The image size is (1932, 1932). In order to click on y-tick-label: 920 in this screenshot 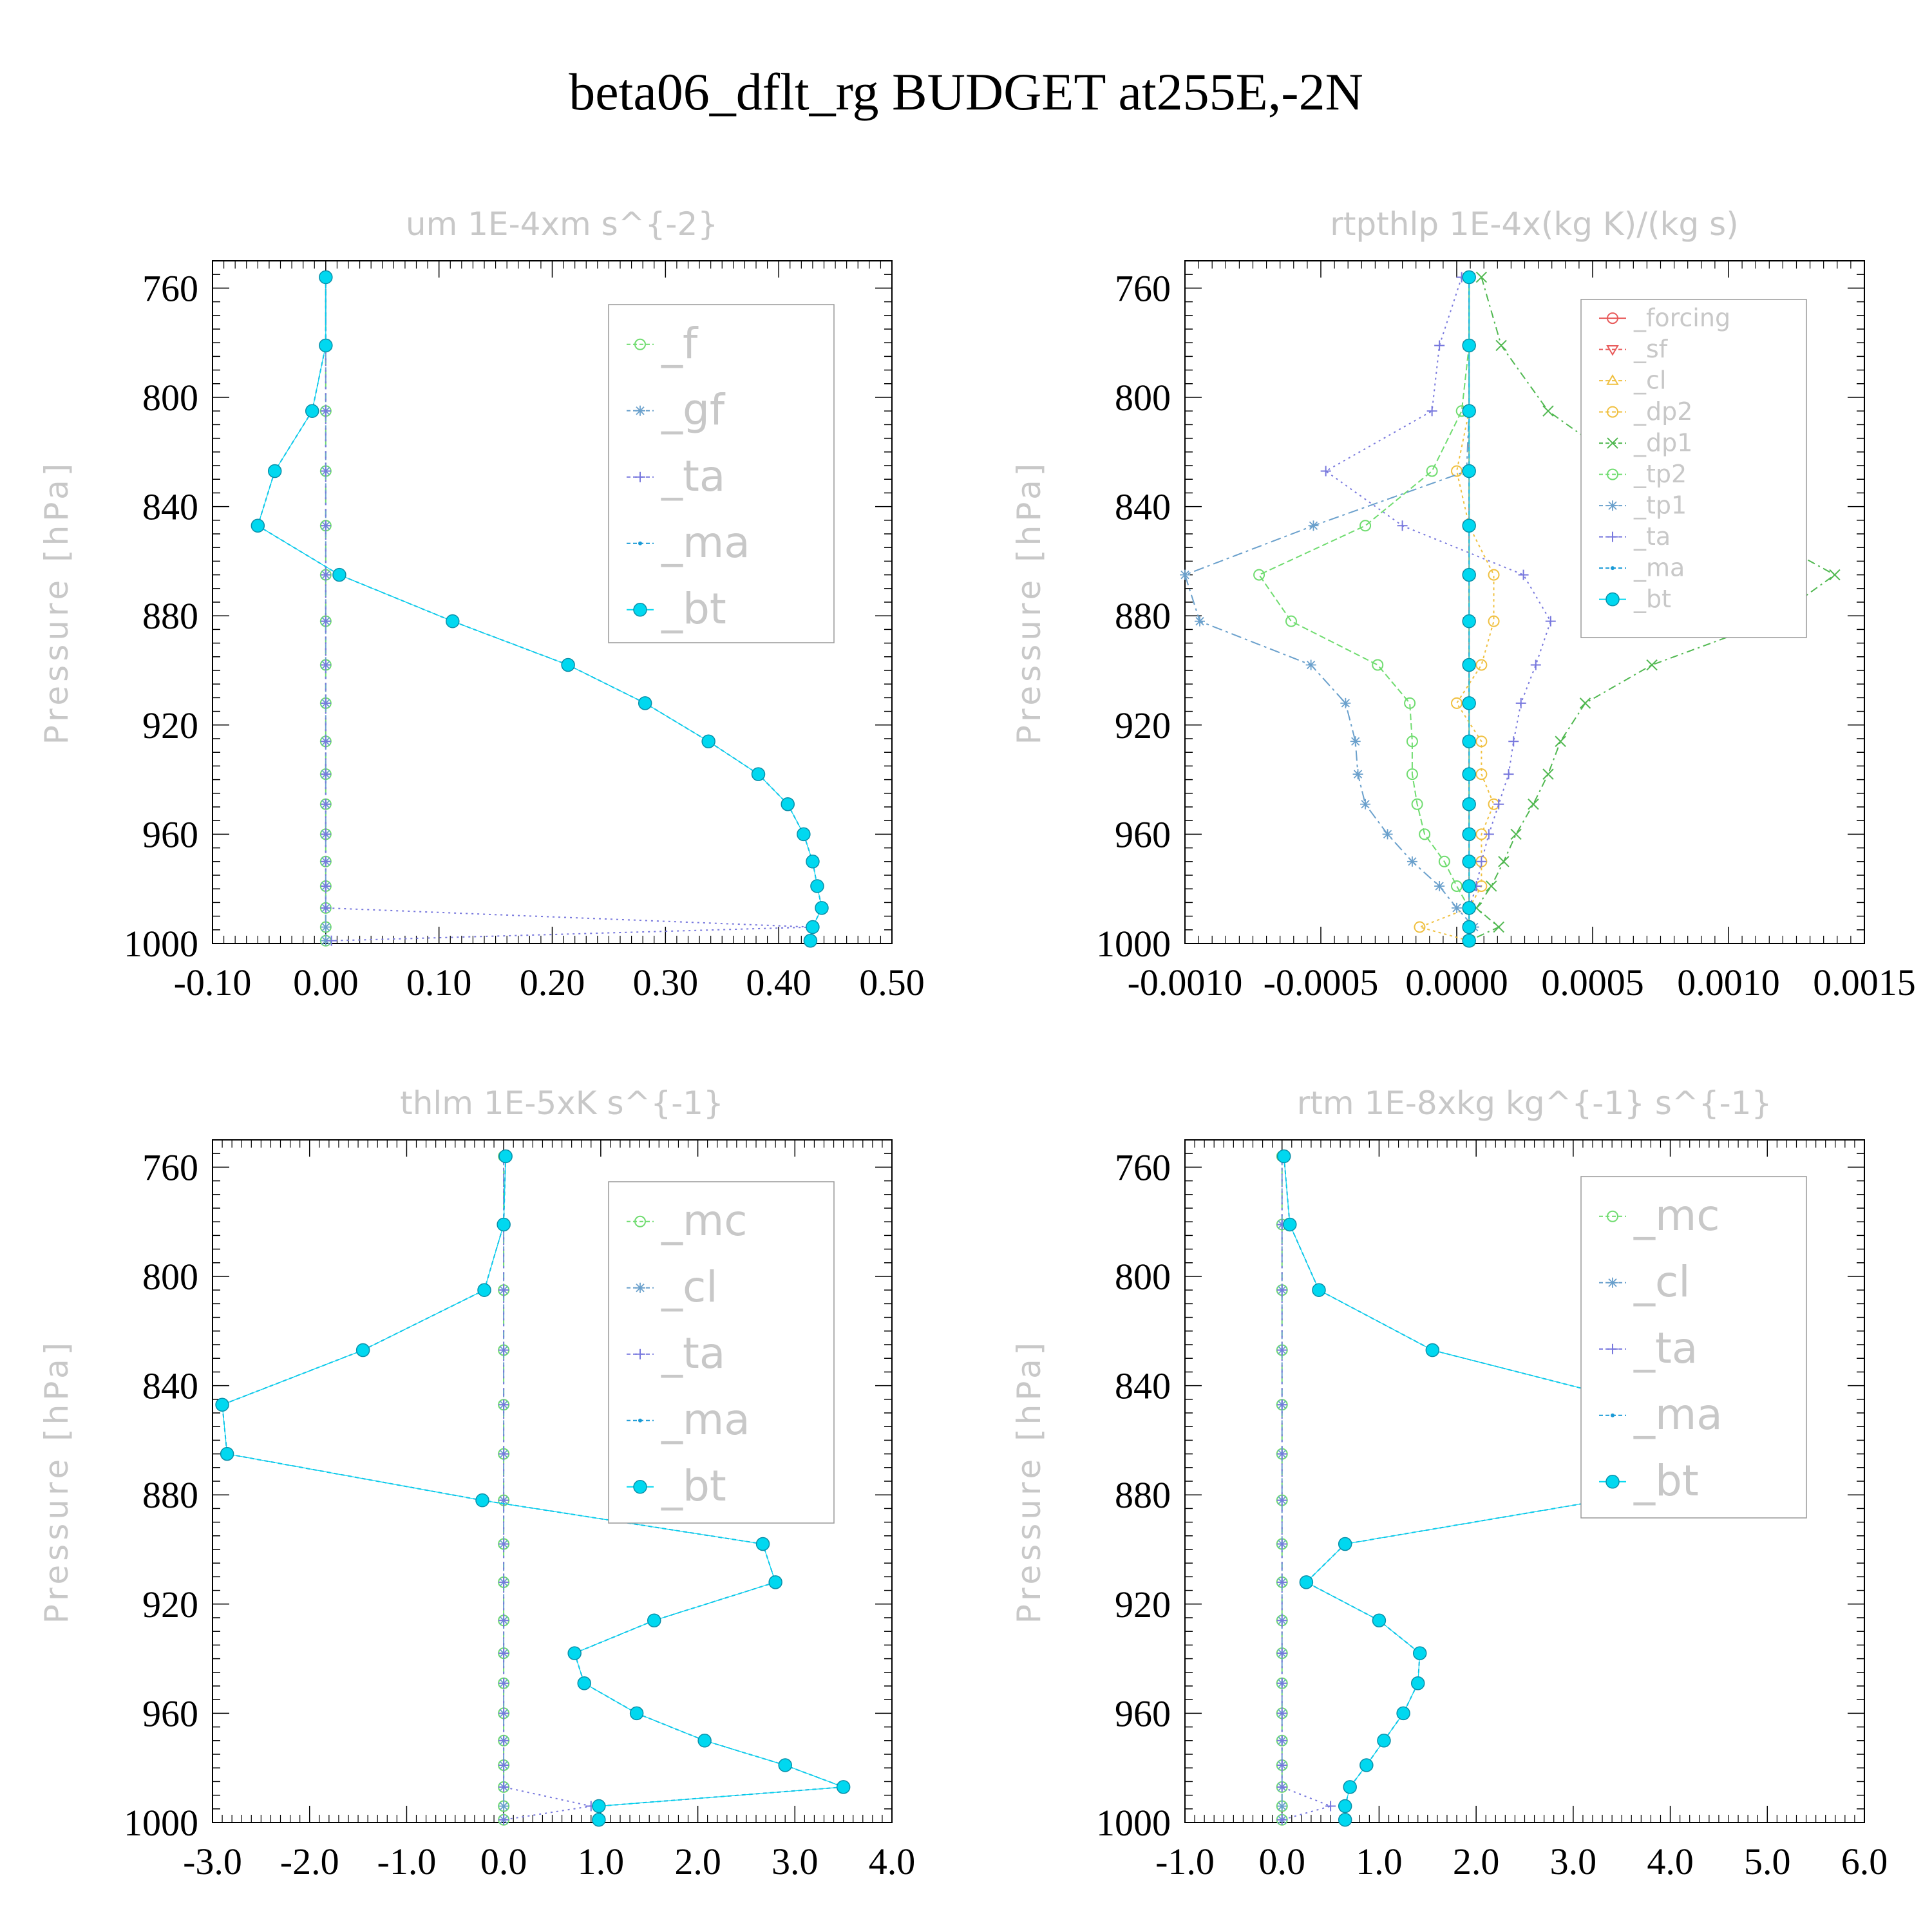, I will do `click(170, 1605)`.